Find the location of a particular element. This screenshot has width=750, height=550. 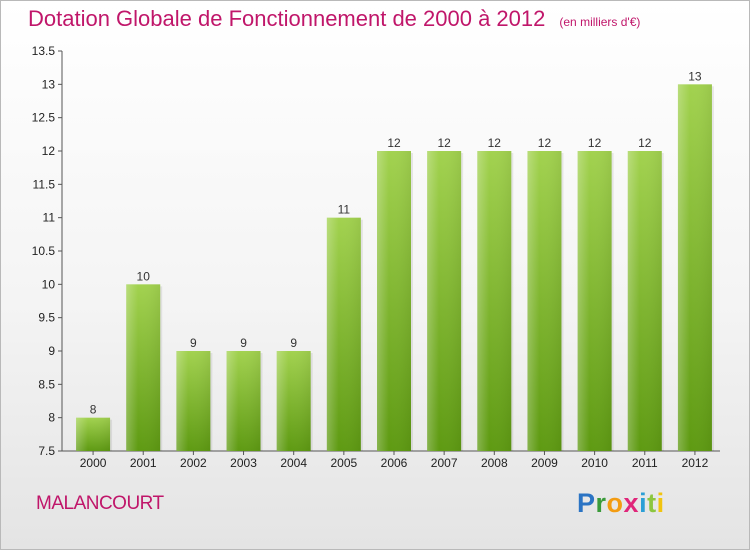

x-tick-label: 2006 is located at coordinates (394, 463).